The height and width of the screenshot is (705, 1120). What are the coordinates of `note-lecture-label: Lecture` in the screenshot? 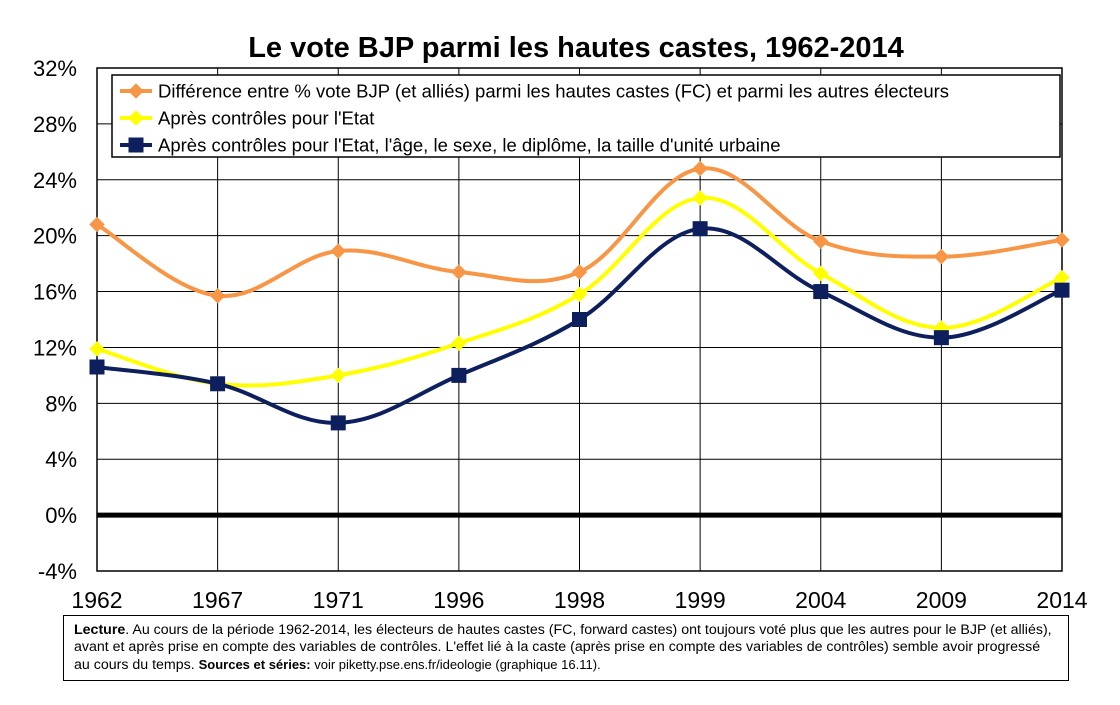 It's located at (100, 630).